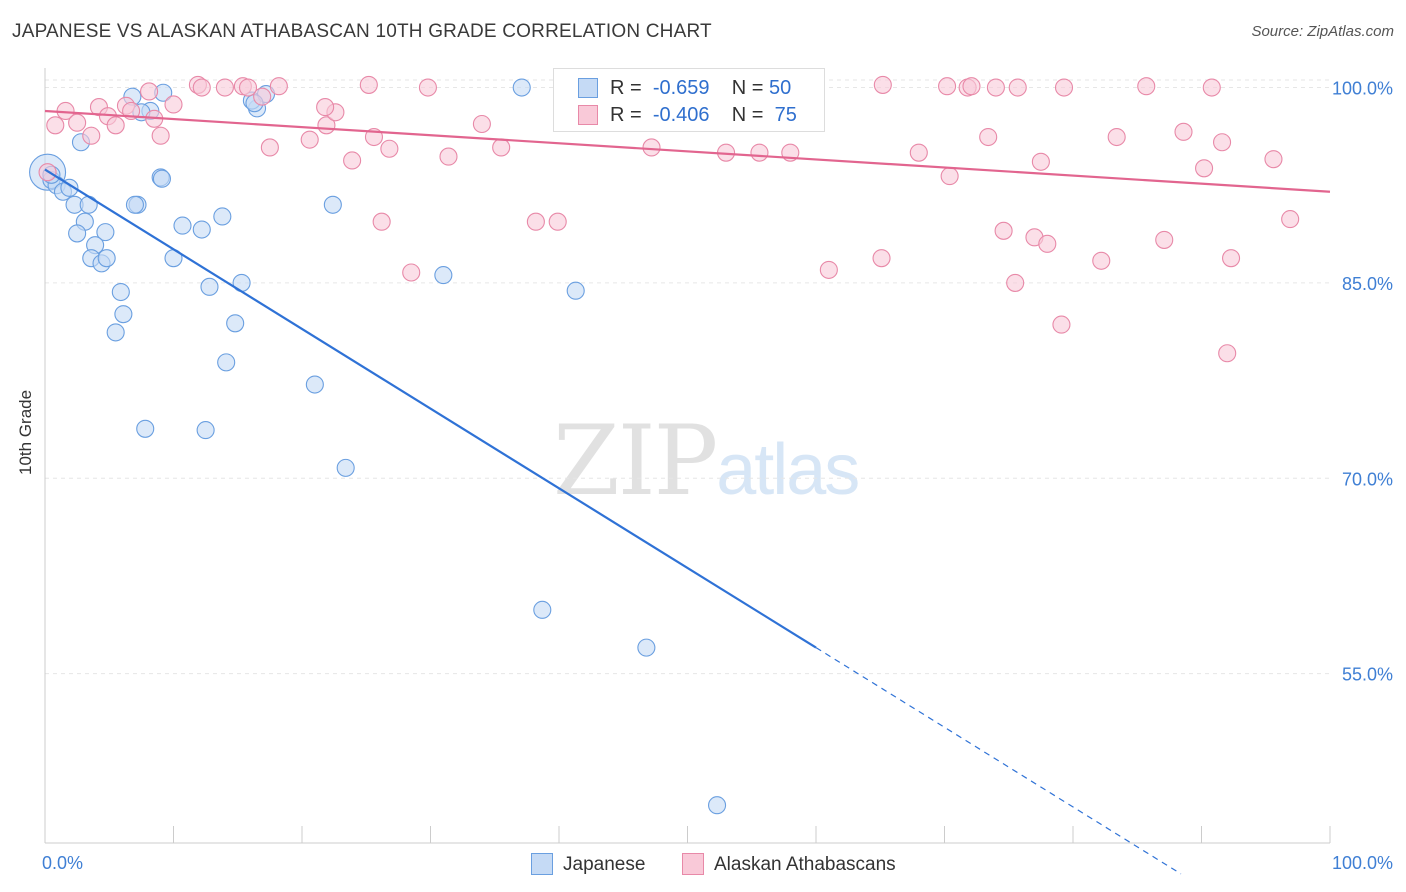  What do you see at coordinates (1367, 284) in the screenshot?
I see `y-tick-label: 85.0%` at bounding box center [1367, 284].